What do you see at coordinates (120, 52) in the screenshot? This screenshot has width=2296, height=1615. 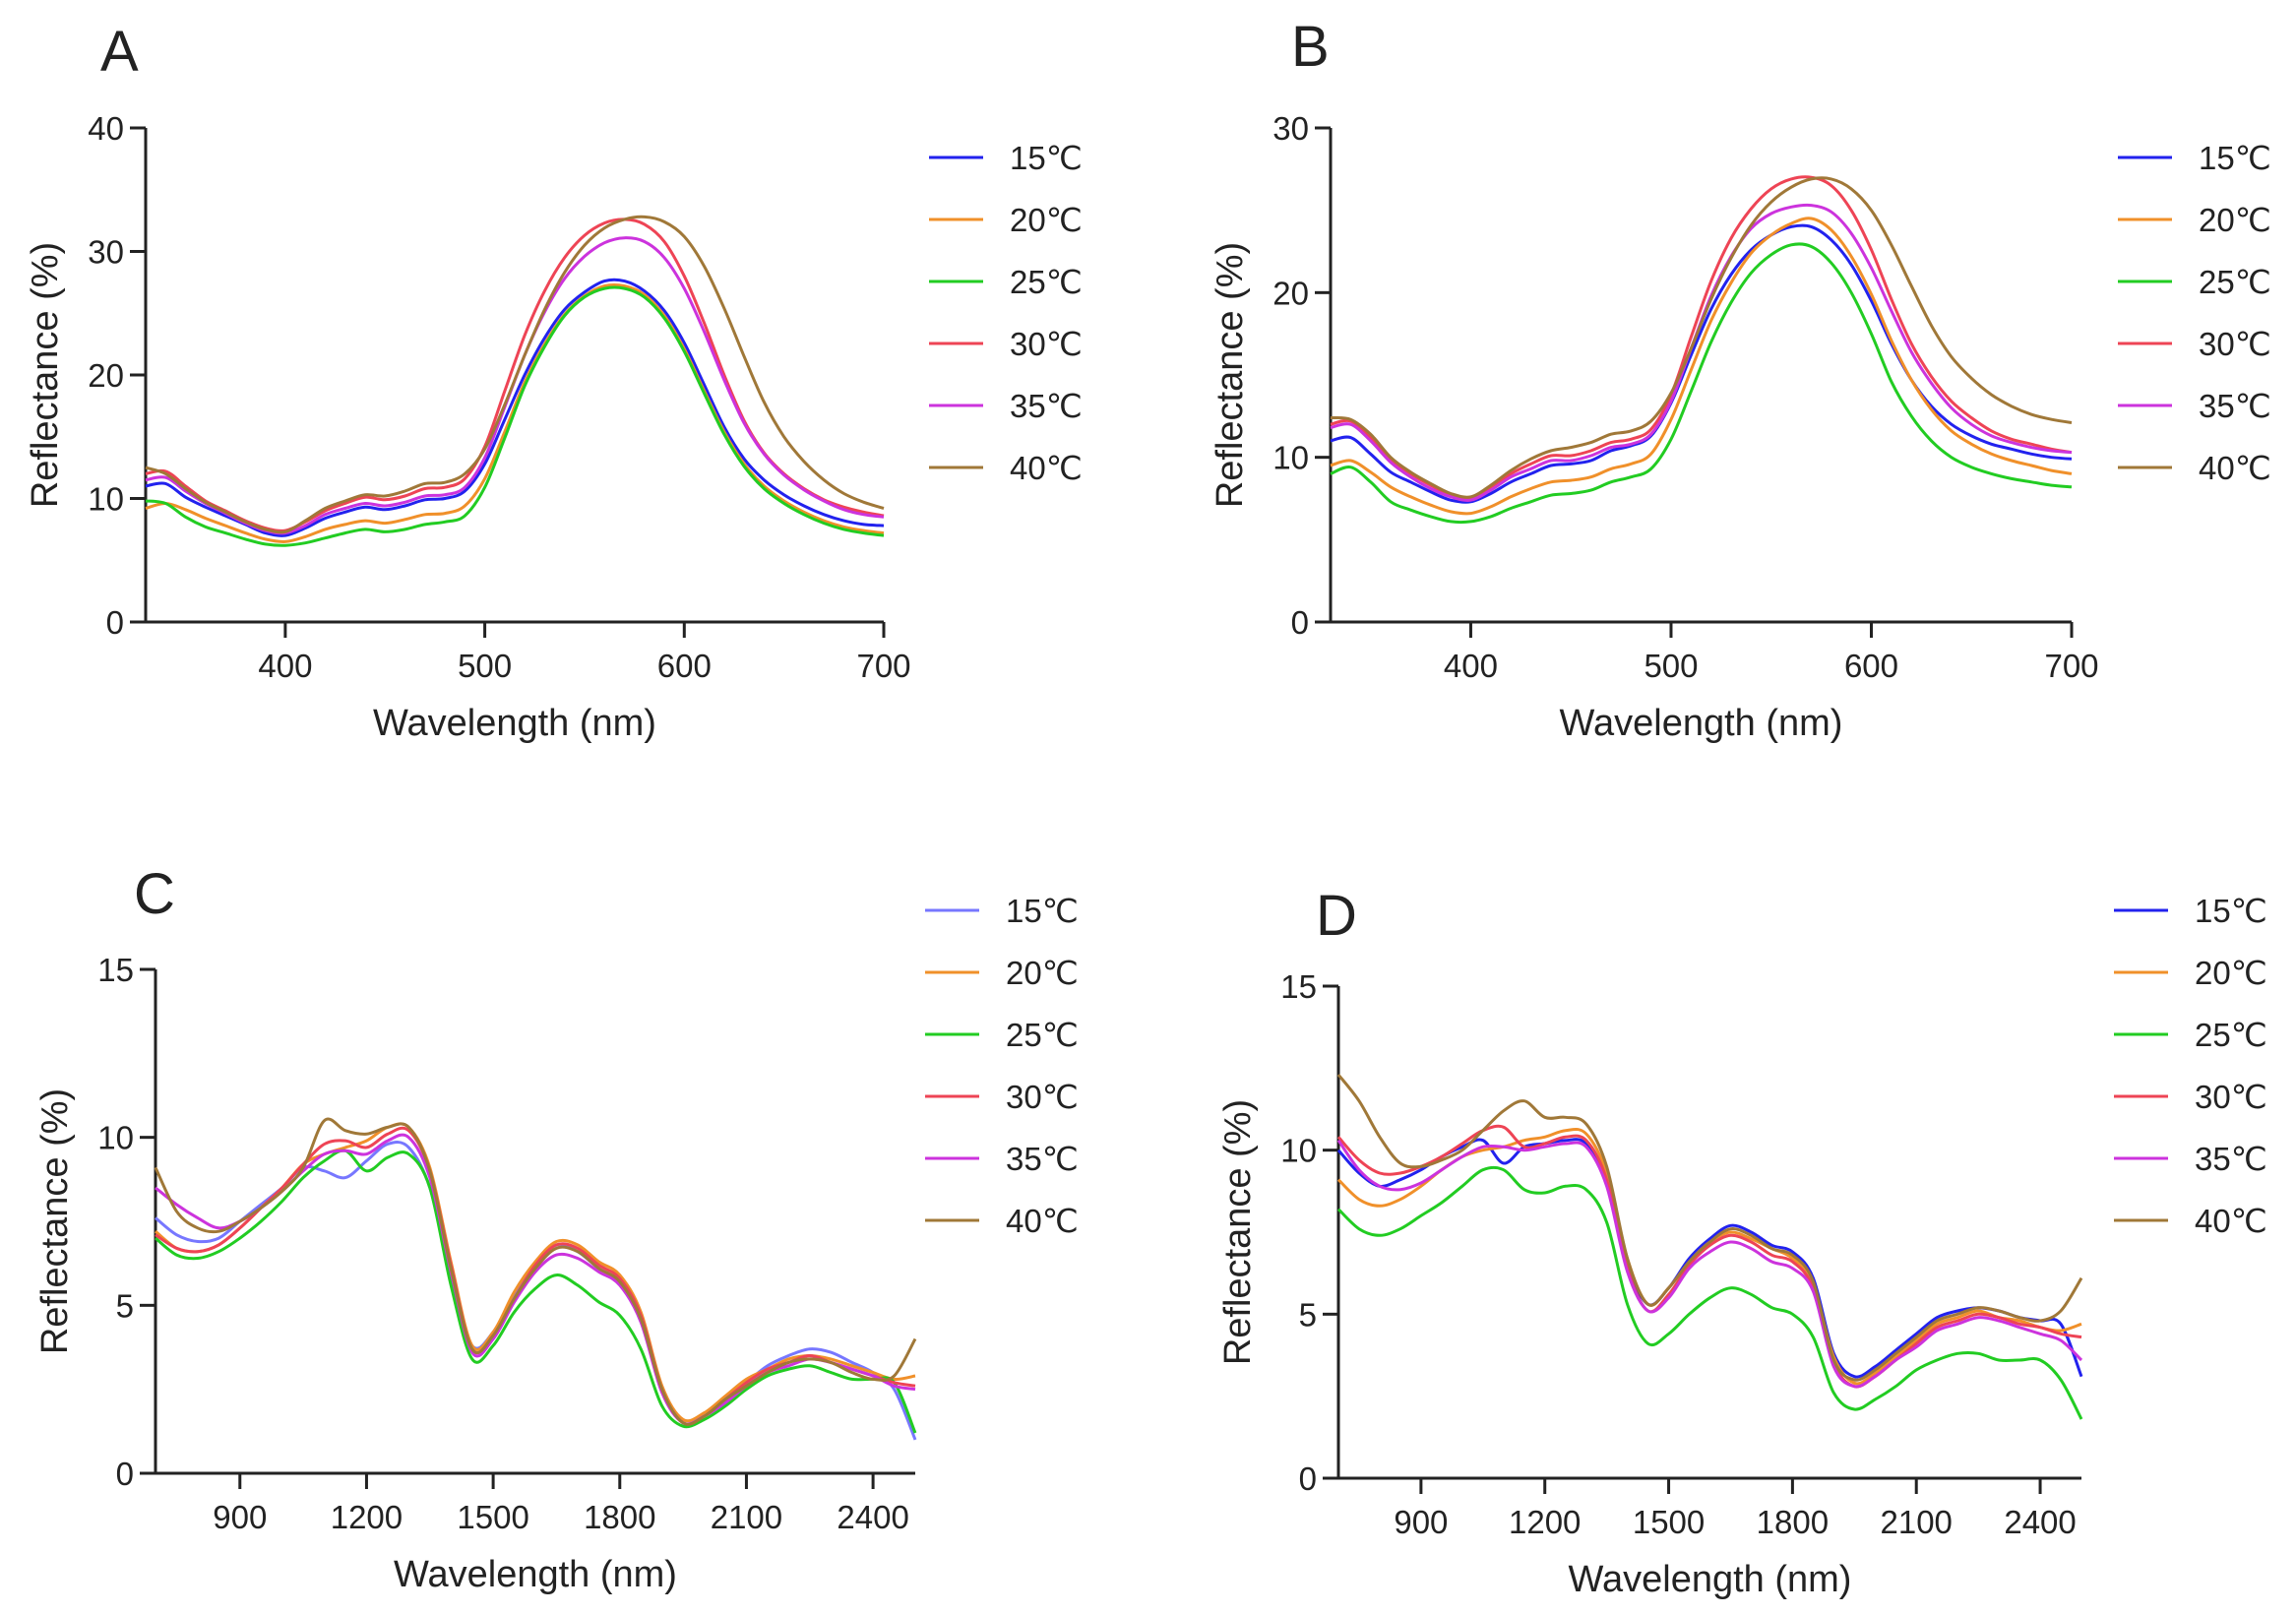 I see `panel-label-a: A` at bounding box center [120, 52].